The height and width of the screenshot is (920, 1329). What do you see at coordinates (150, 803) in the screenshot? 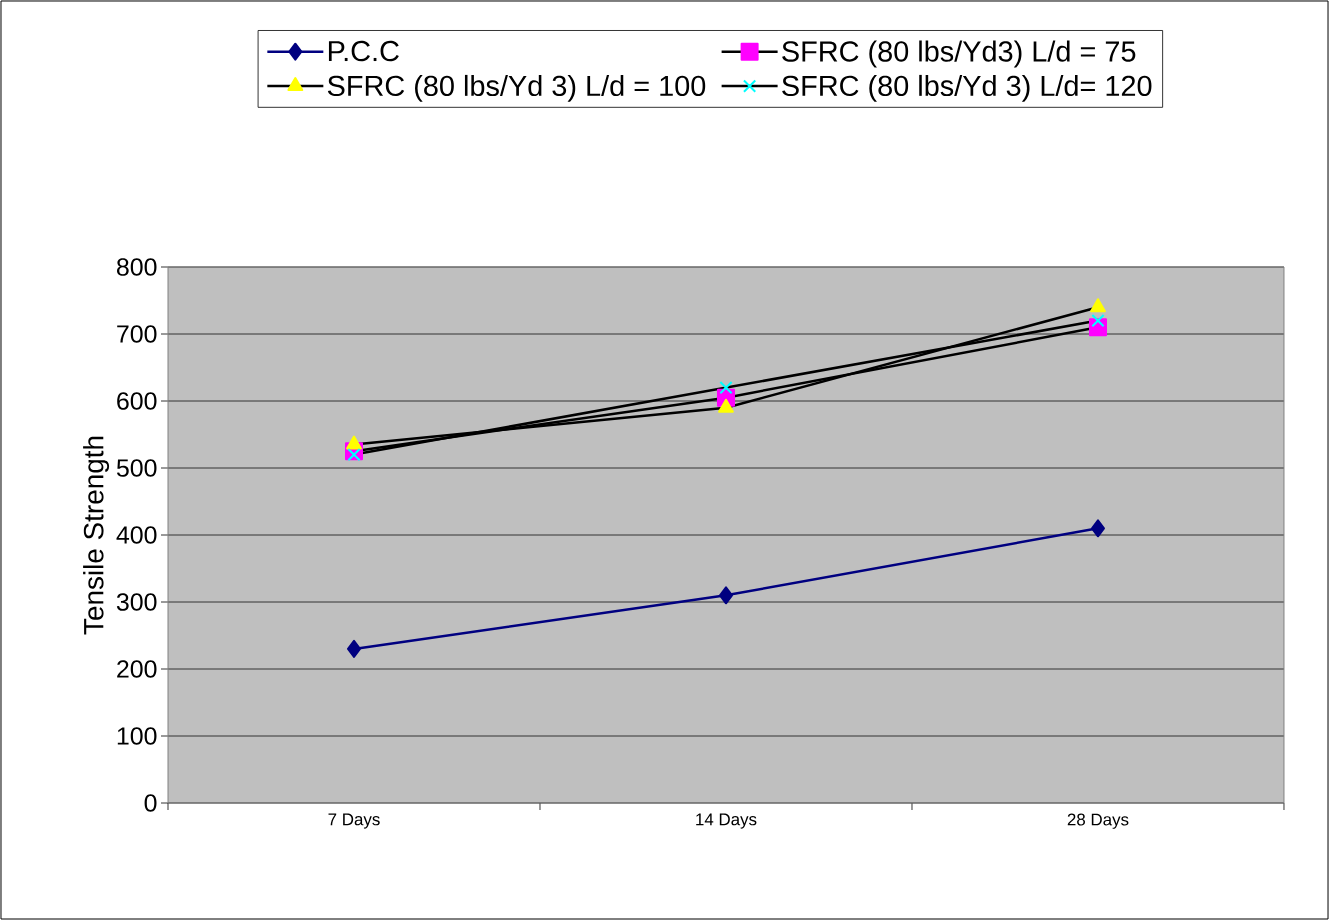
I see `y-tick-label: 0` at bounding box center [150, 803].